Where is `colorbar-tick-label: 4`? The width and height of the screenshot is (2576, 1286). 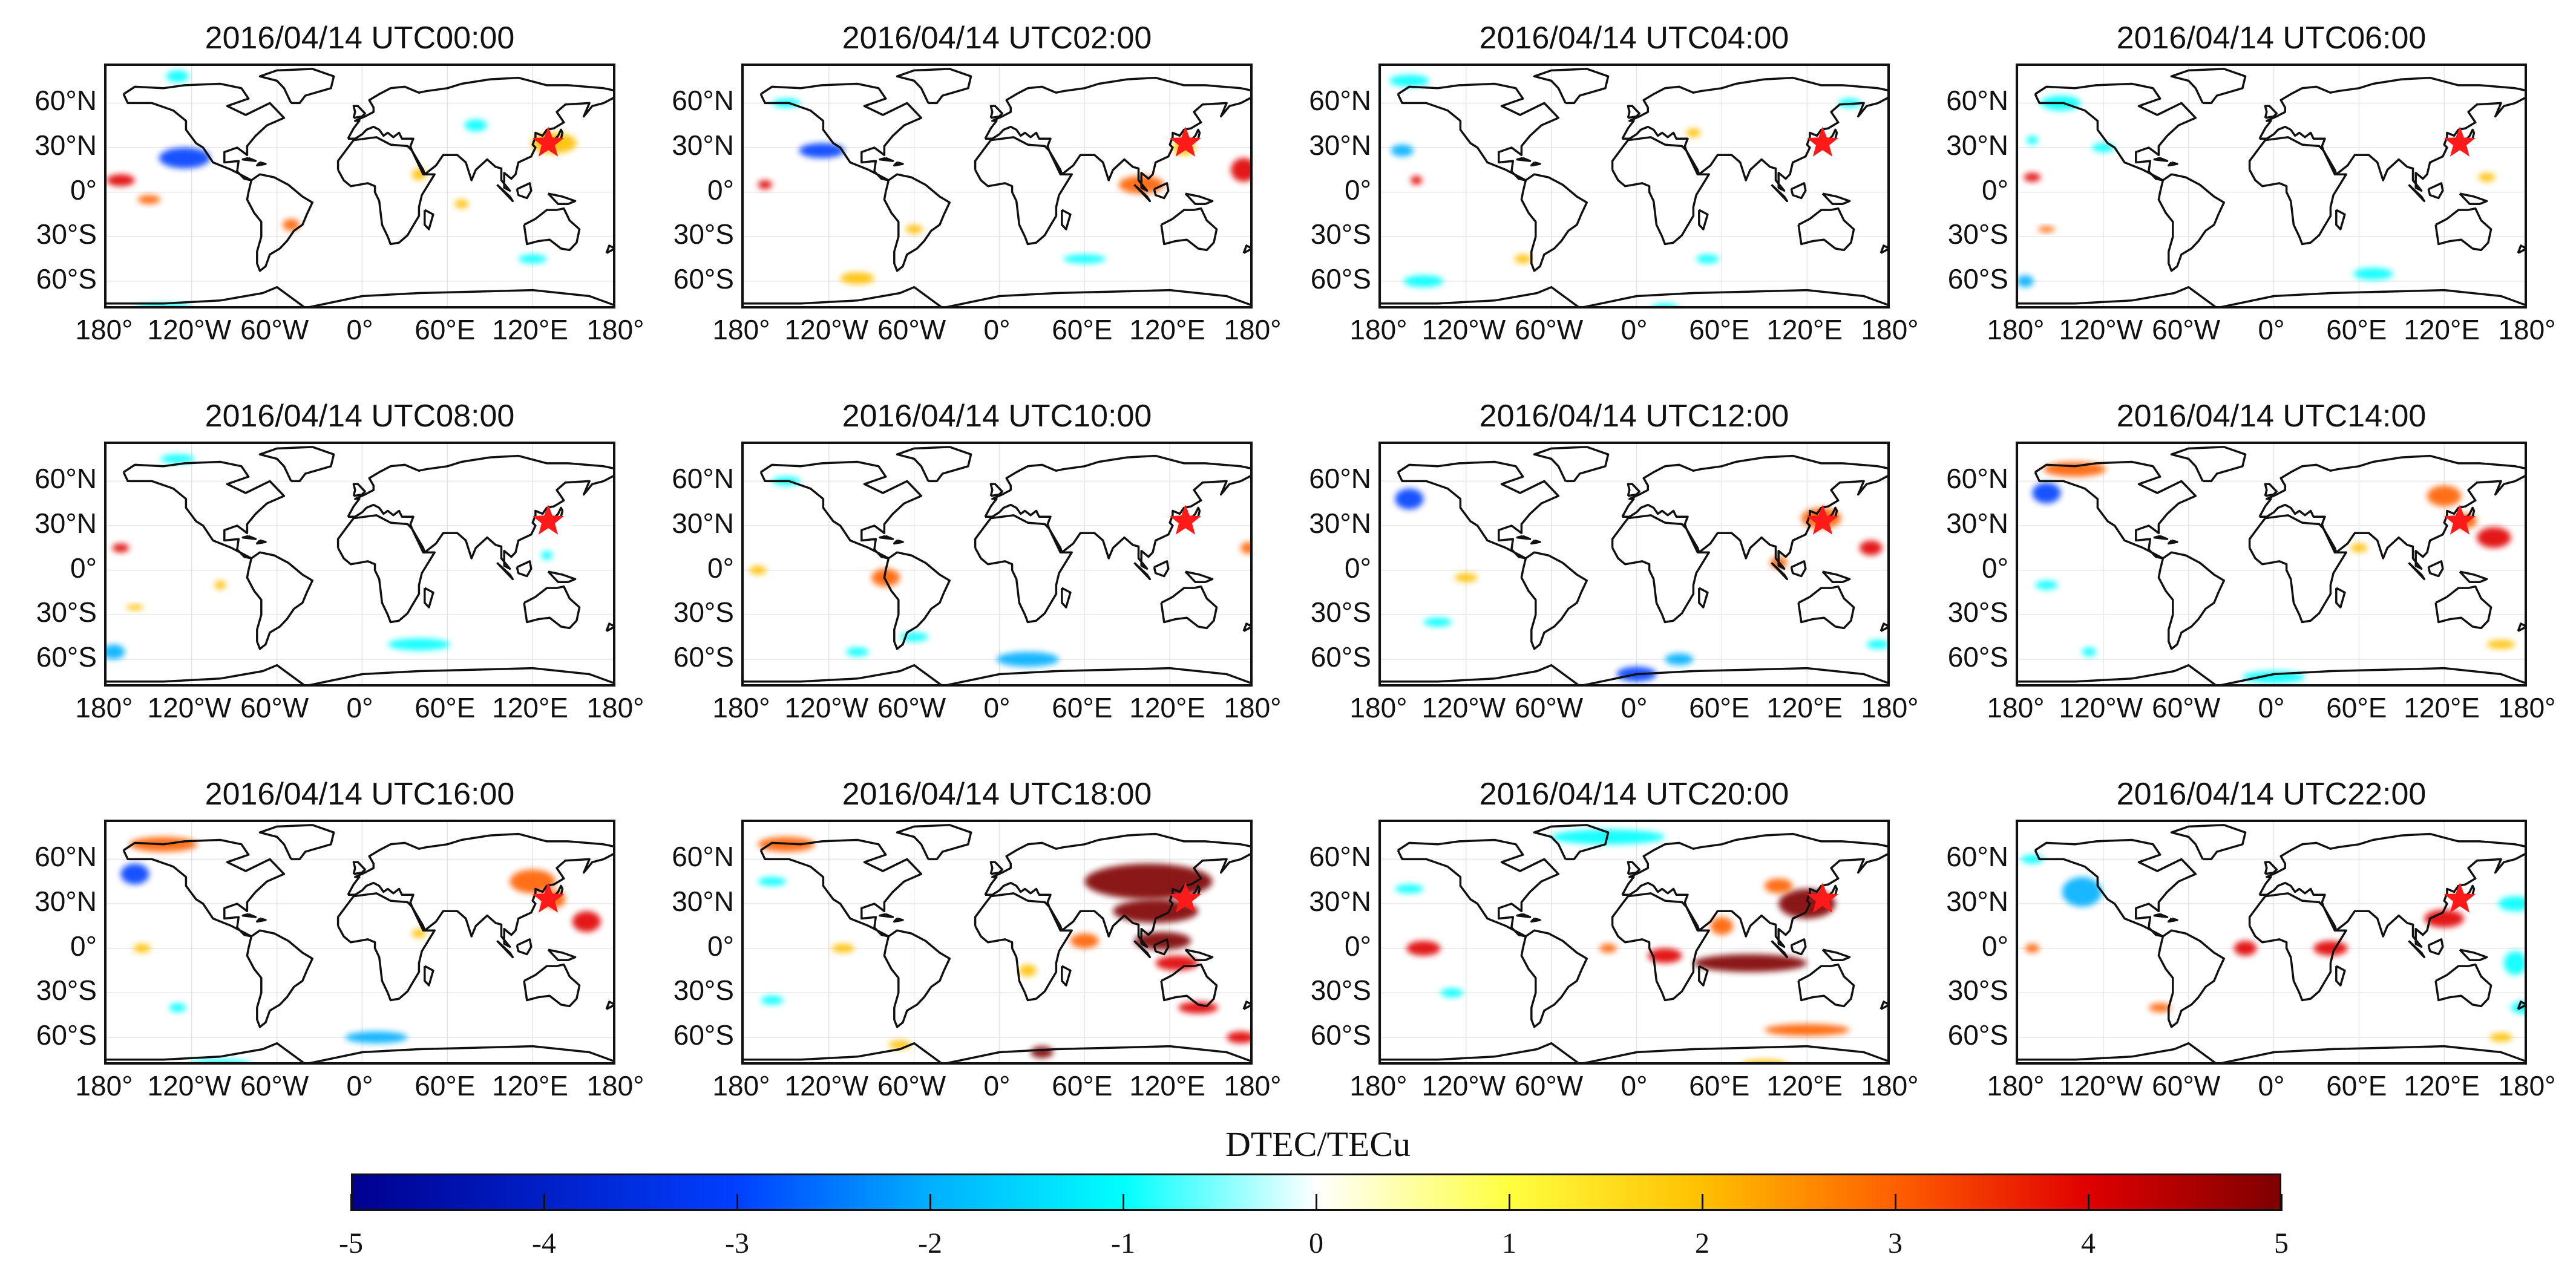 colorbar-tick-label: 4 is located at coordinates (2088, 1243).